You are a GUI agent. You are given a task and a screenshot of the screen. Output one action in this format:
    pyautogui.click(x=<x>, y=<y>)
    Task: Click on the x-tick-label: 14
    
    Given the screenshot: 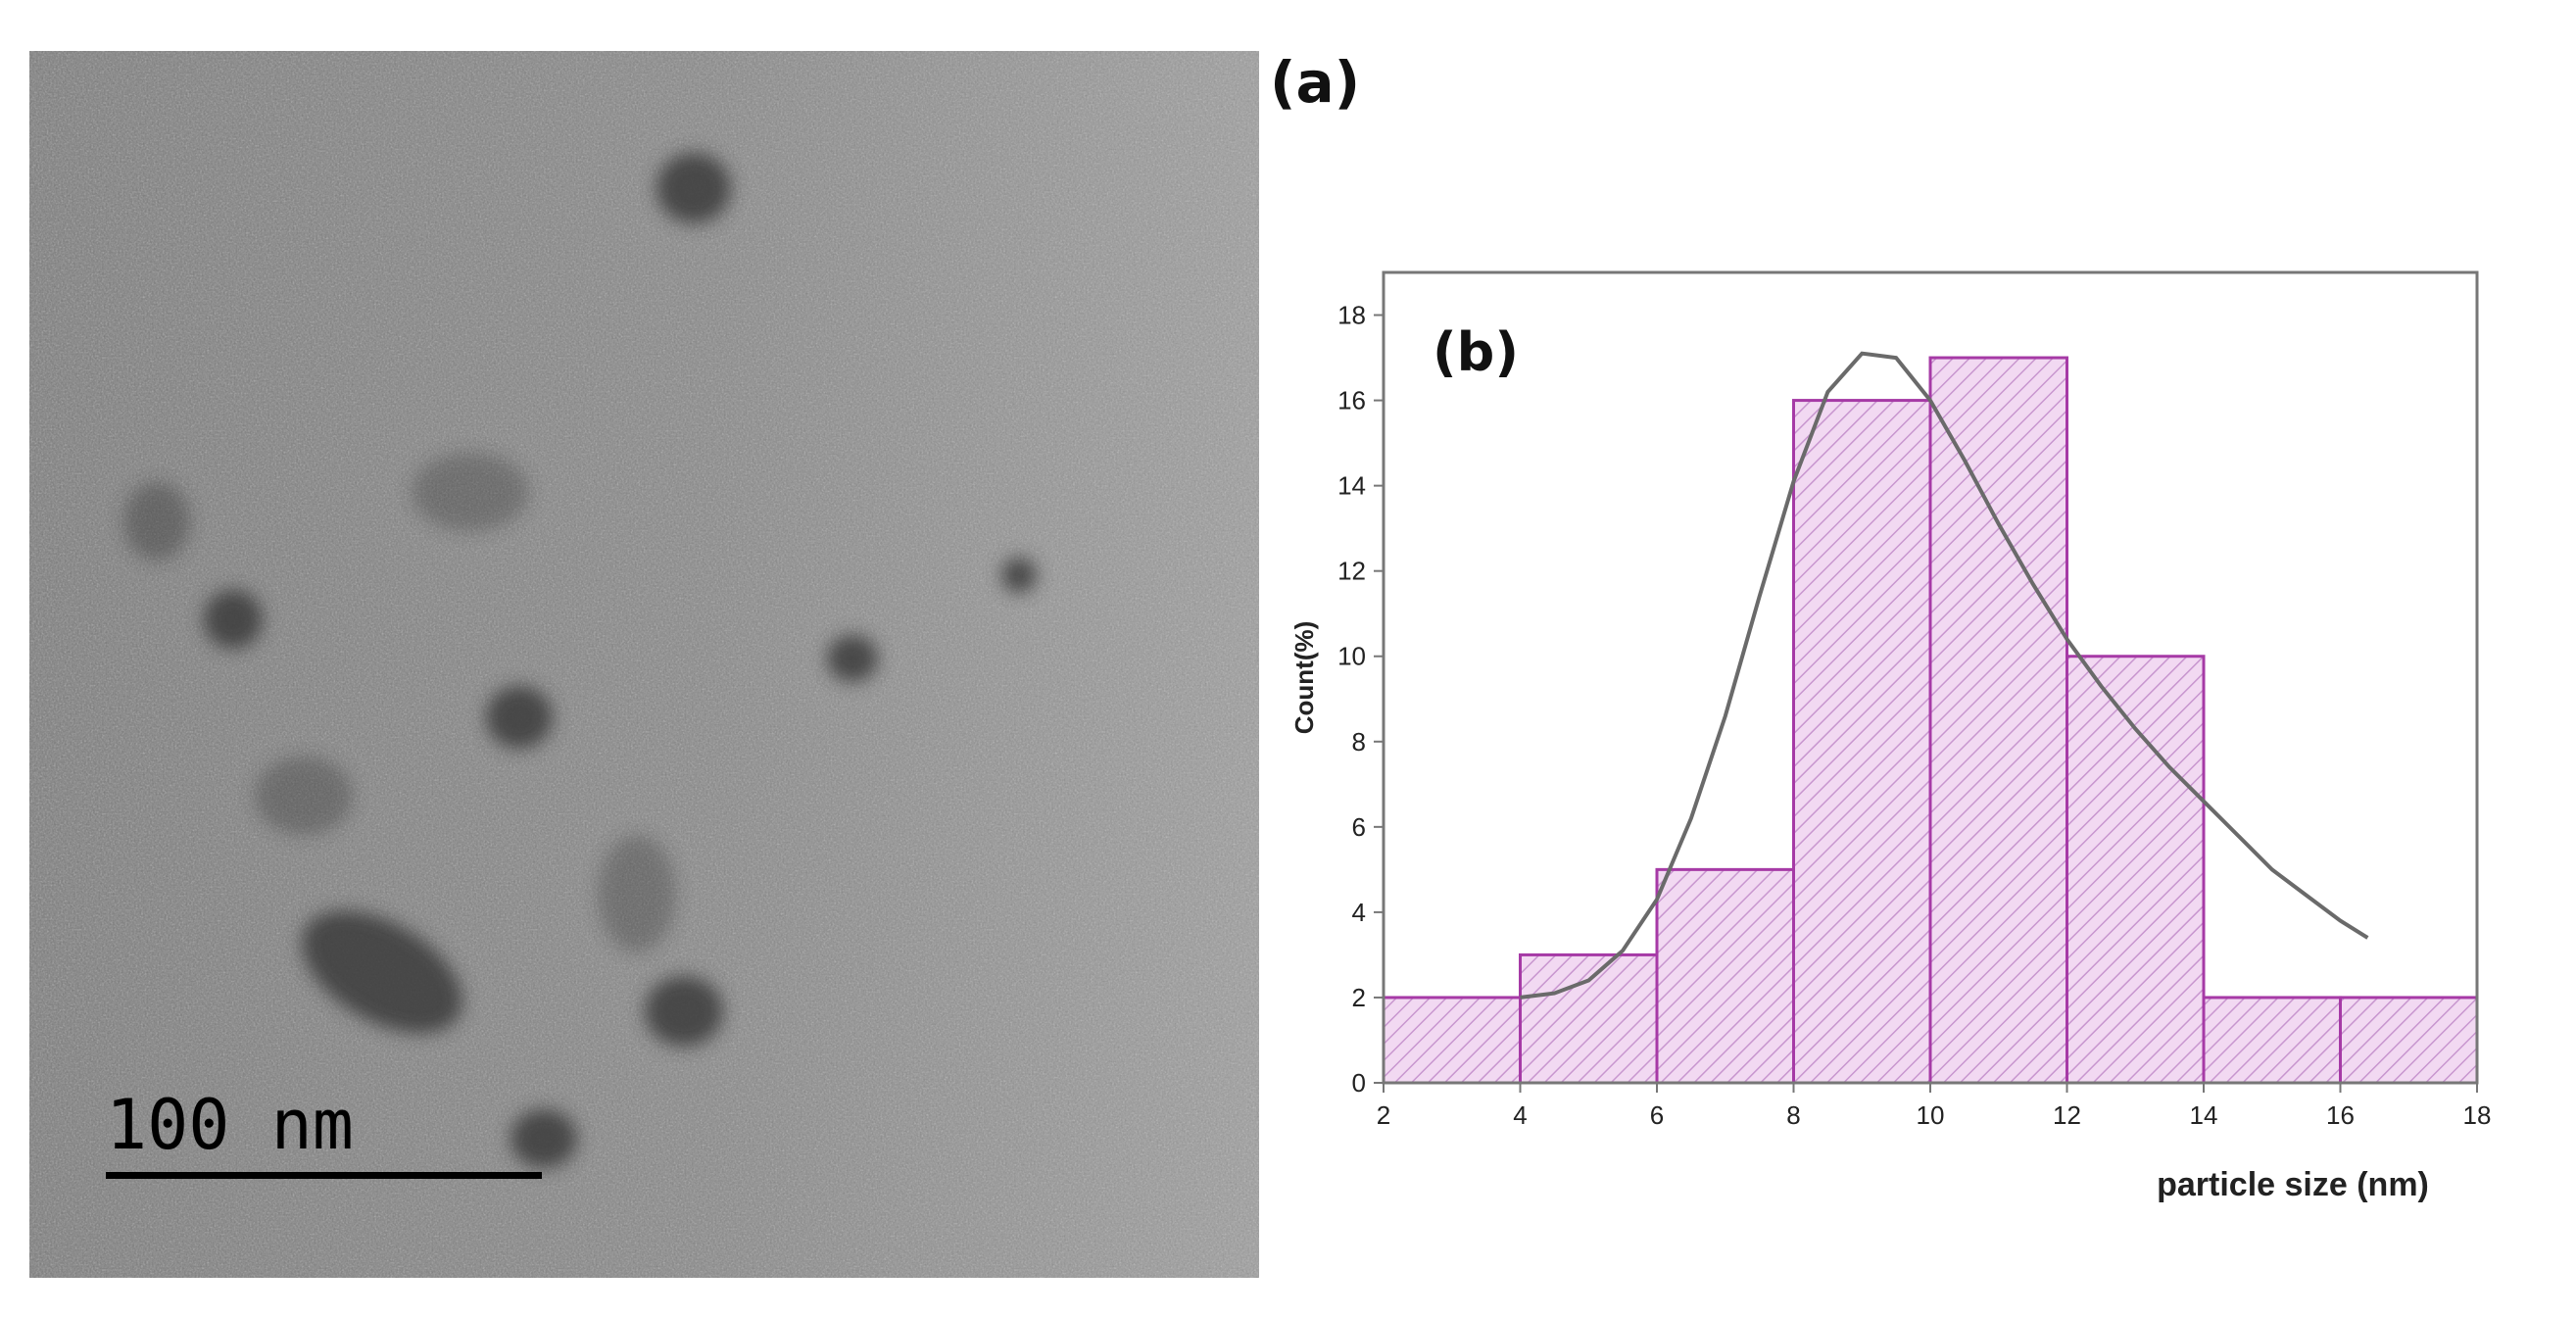 What is the action you would take?
    pyautogui.click(x=2204, y=1115)
    